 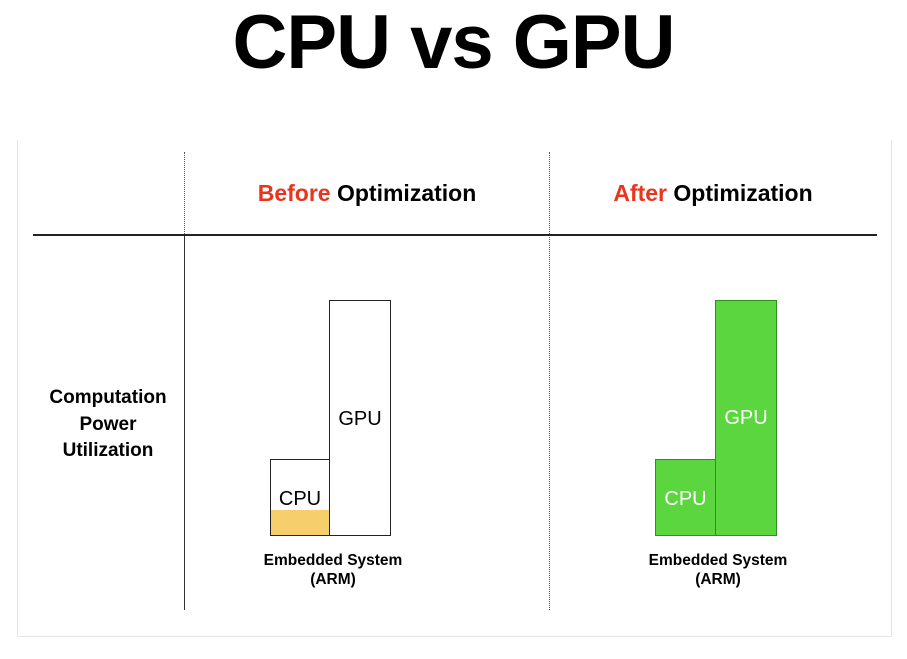 What do you see at coordinates (333, 579) in the screenshot?
I see `before-caption-line-2: (ARM)` at bounding box center [333, 579].